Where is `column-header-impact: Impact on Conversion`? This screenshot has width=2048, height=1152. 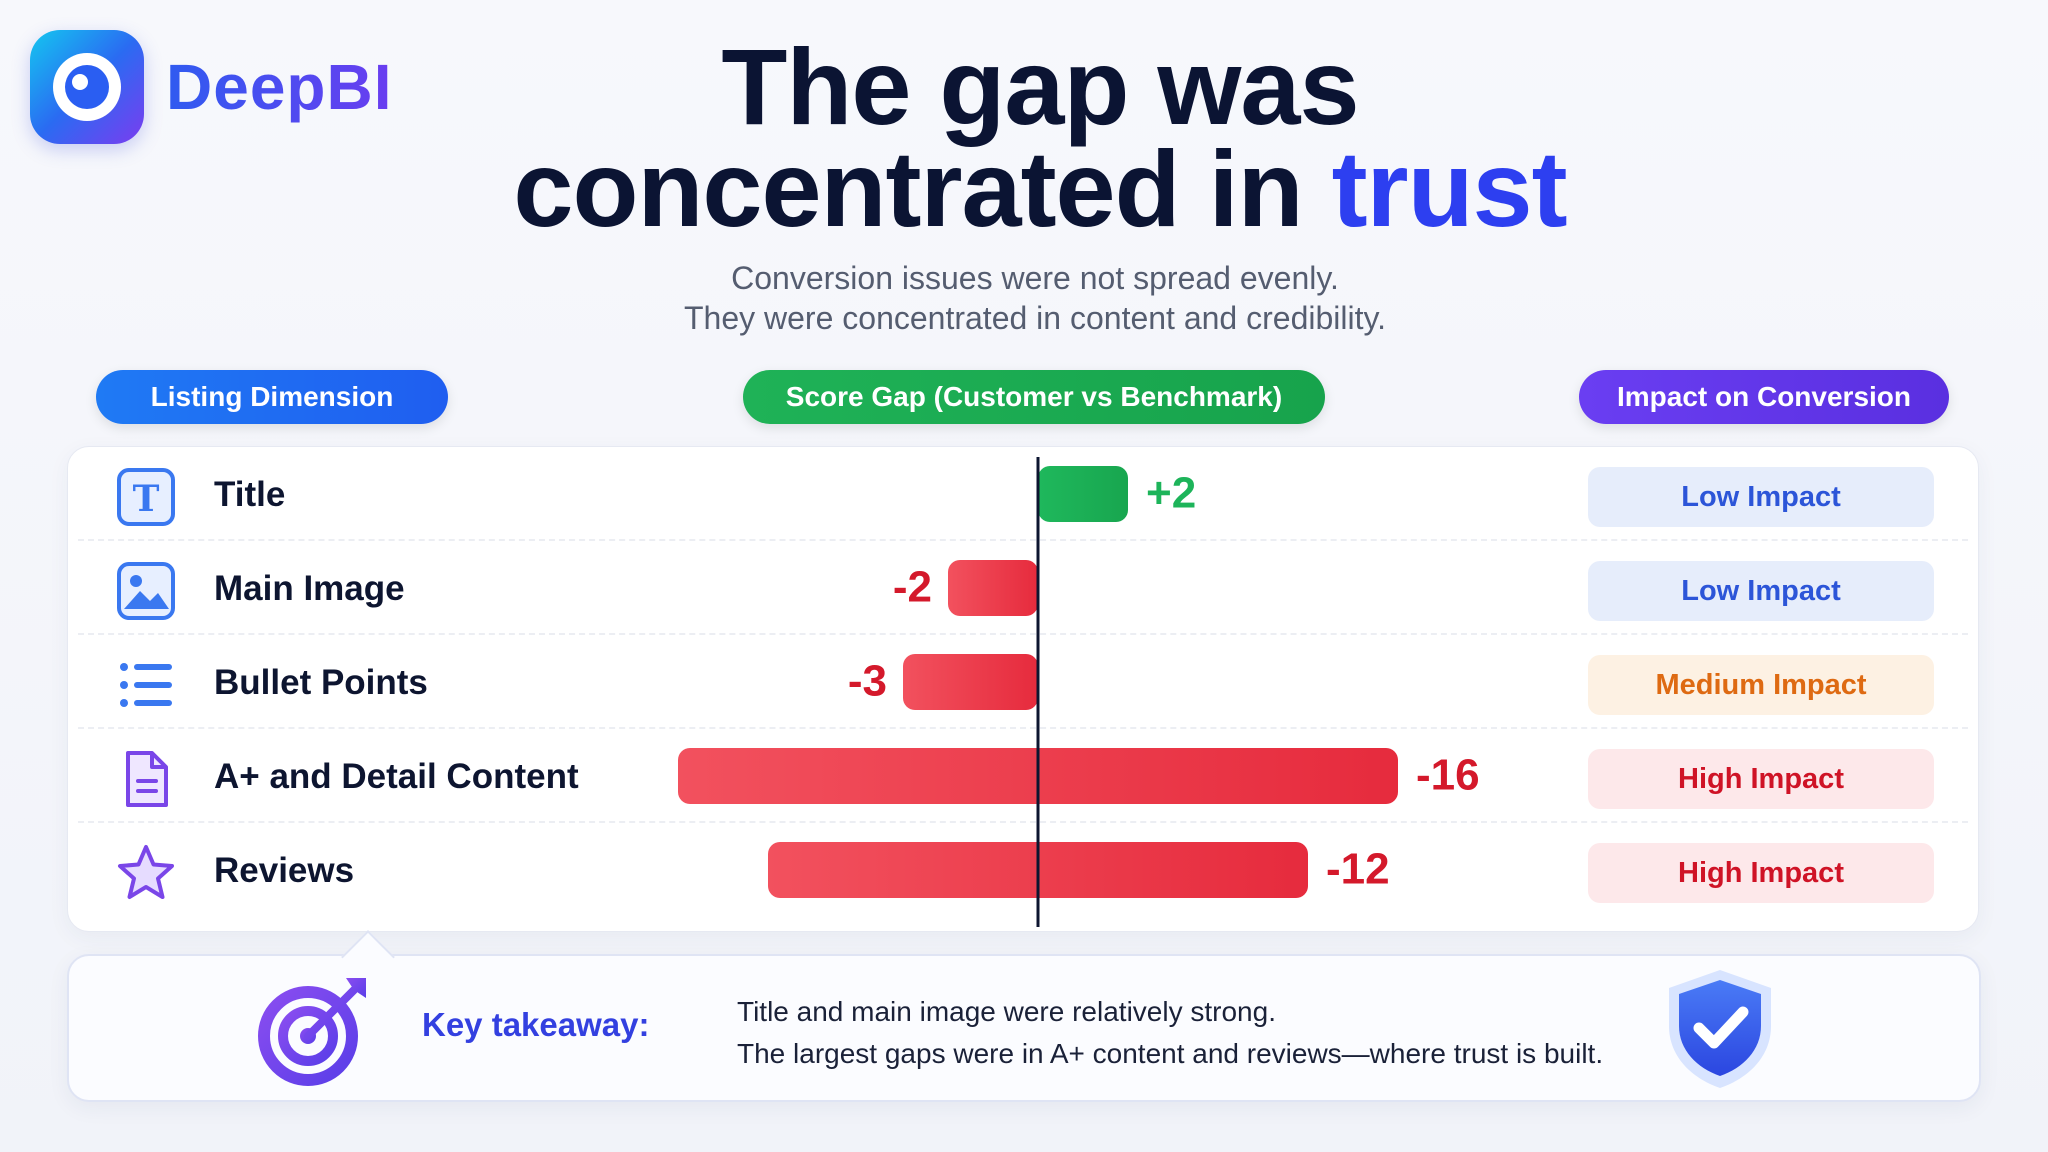 column-header-impact: Impact on Conversion is located at coordinates (1764, 397).